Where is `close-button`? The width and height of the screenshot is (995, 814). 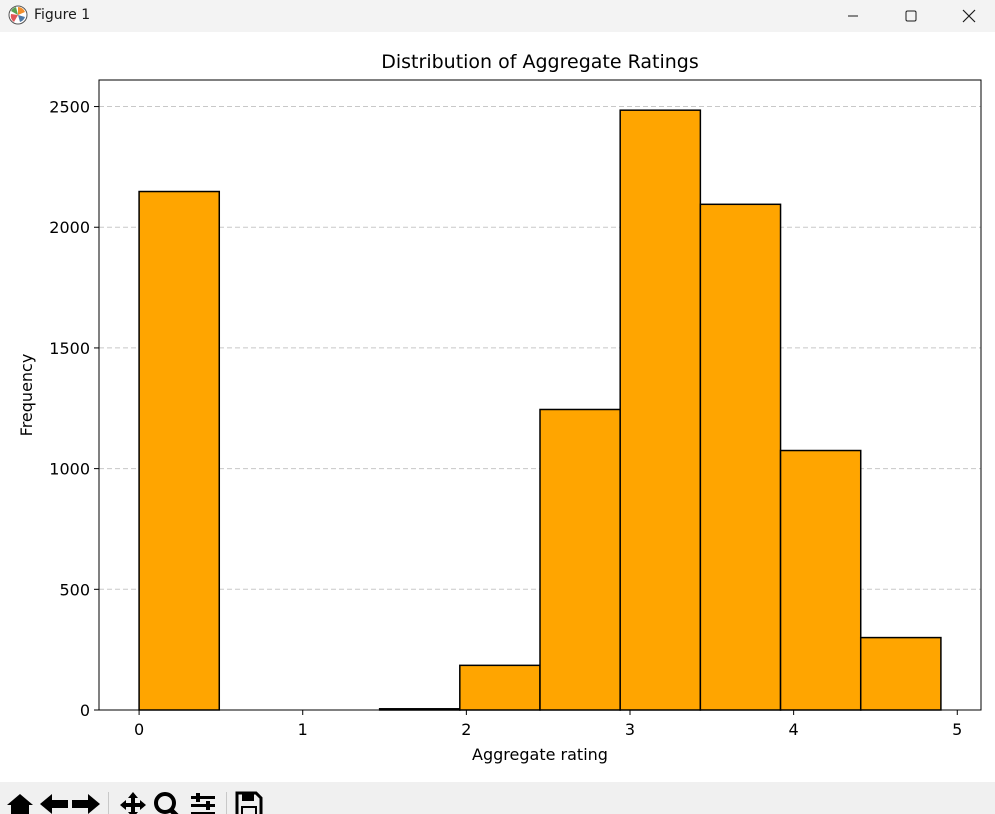
close-button is located at coordinates (967, 16).